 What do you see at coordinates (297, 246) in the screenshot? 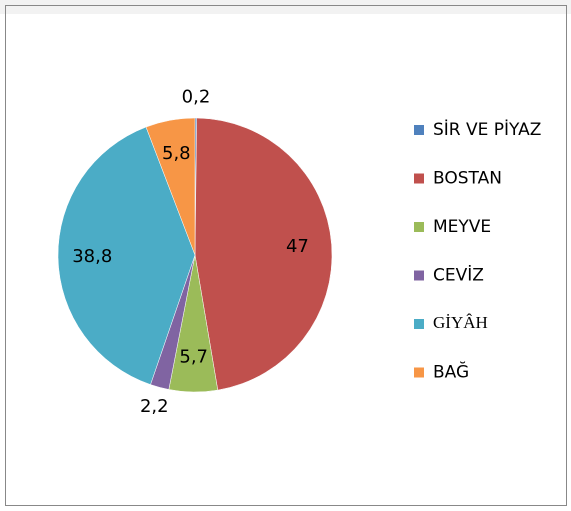
I see `data-label: 47` at bounding box center [297, 246].